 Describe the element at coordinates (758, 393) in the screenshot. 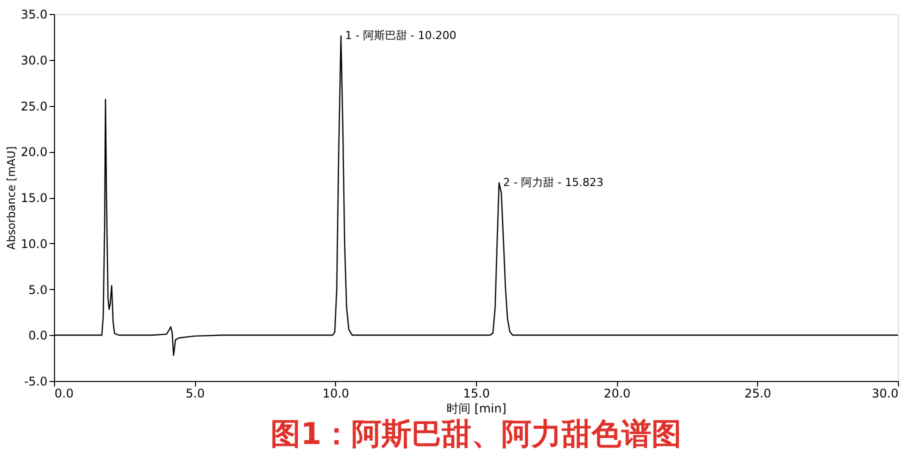

I see `x-tick-label: 25.0` at that location.